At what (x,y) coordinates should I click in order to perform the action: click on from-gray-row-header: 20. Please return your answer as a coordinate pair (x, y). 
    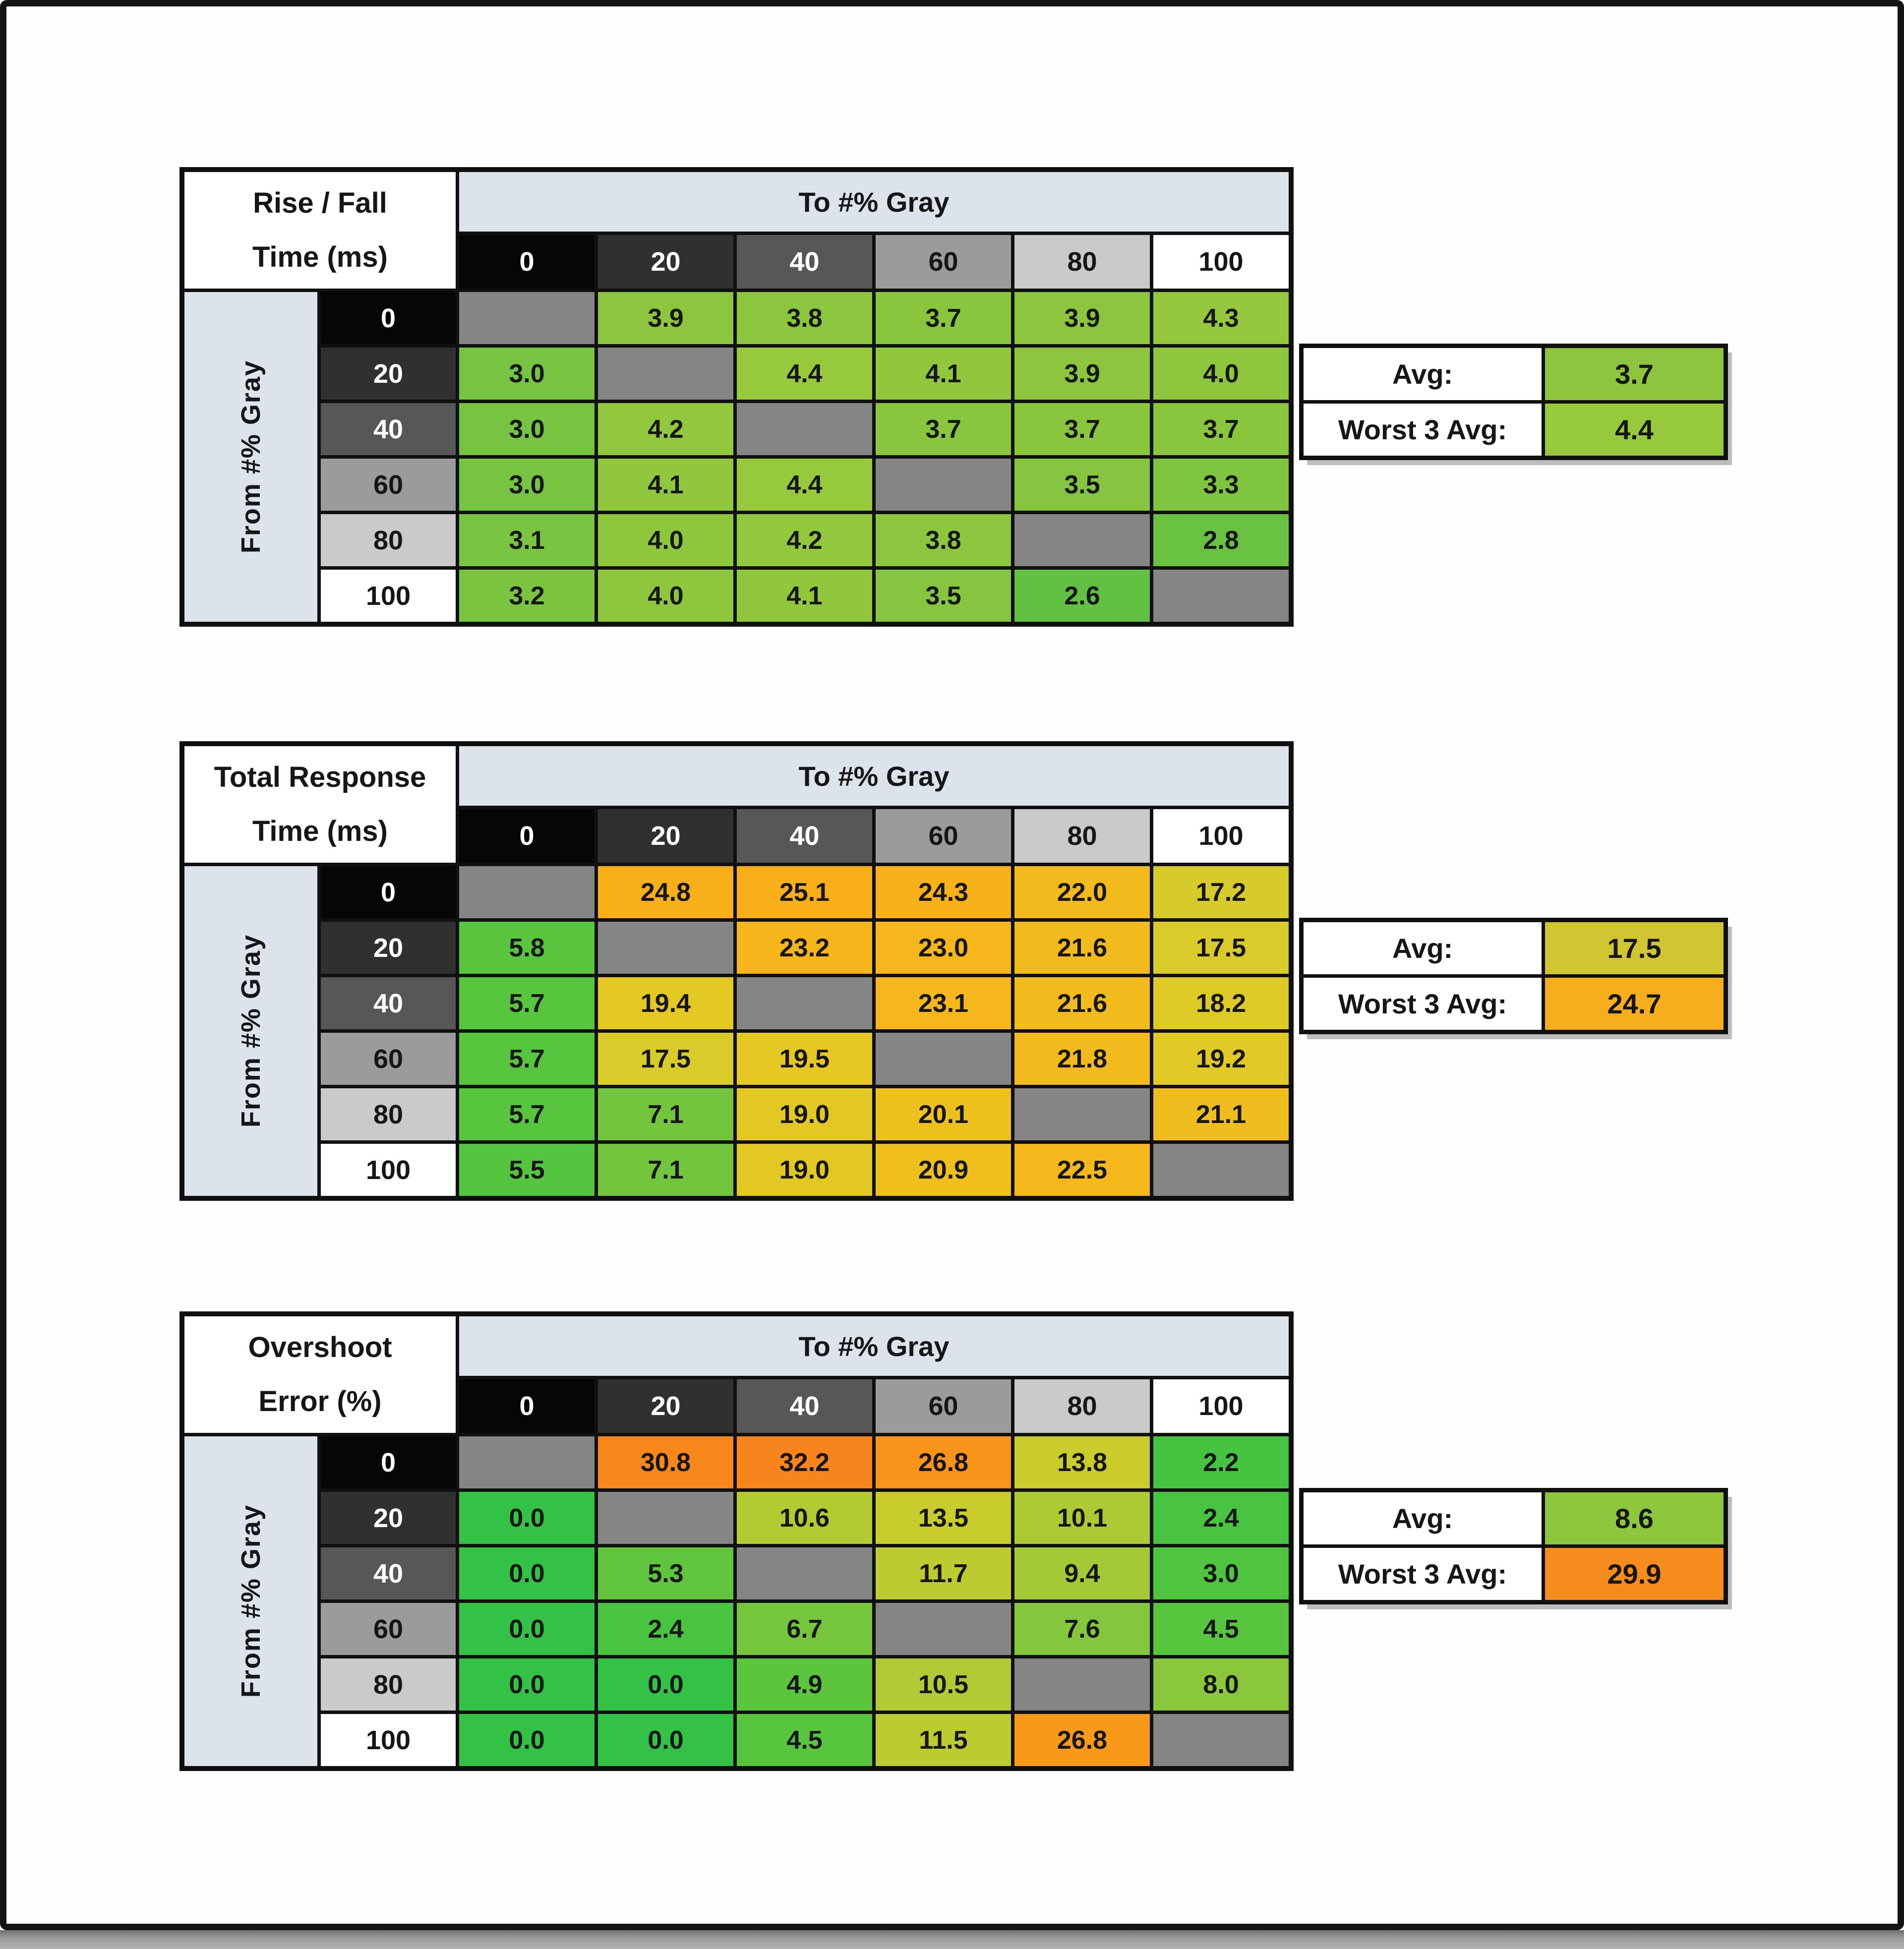
    Looking at the image, I should click on (388, 948).